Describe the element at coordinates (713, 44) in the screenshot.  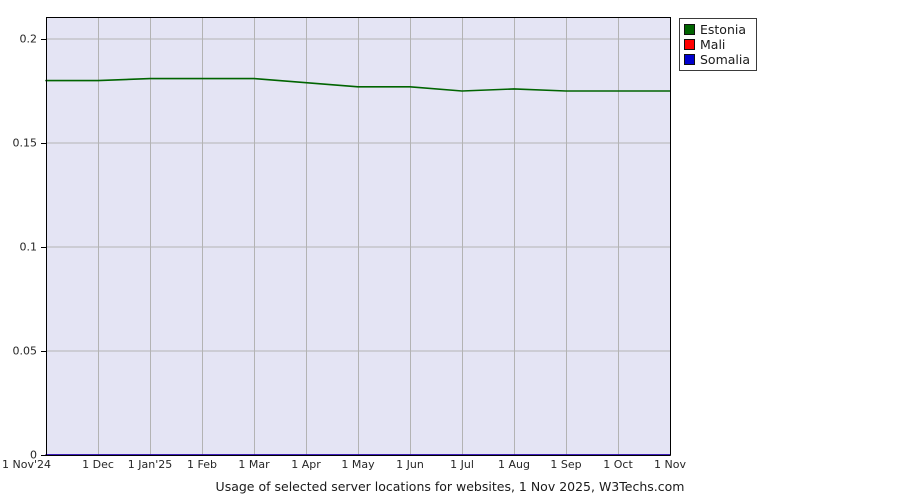
I see `legend-item-label: Mali` at that location.